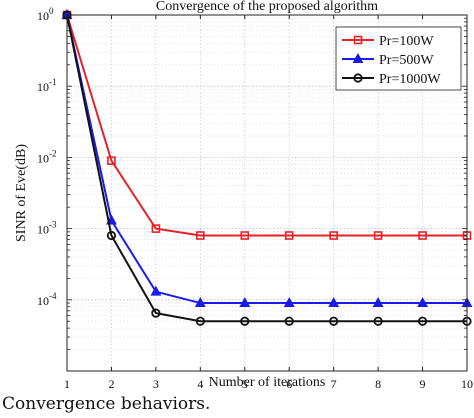 Image resolution: width=474 pixels, height=418 pixels. Describe the element at coordinates (334, 384) in the screenshot. I see `x-tick-label: 7` at that location.